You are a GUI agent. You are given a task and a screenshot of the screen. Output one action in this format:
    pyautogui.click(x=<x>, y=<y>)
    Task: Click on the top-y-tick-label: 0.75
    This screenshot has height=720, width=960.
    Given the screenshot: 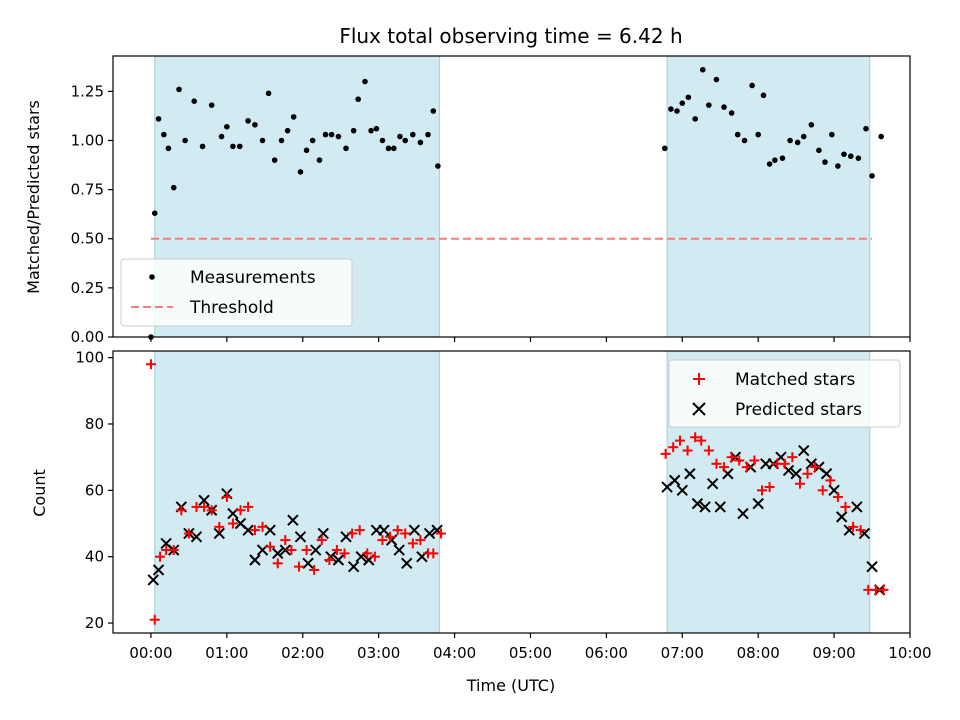 What is the action you would take?
    pyautogui.click(x=87, y=190)
    